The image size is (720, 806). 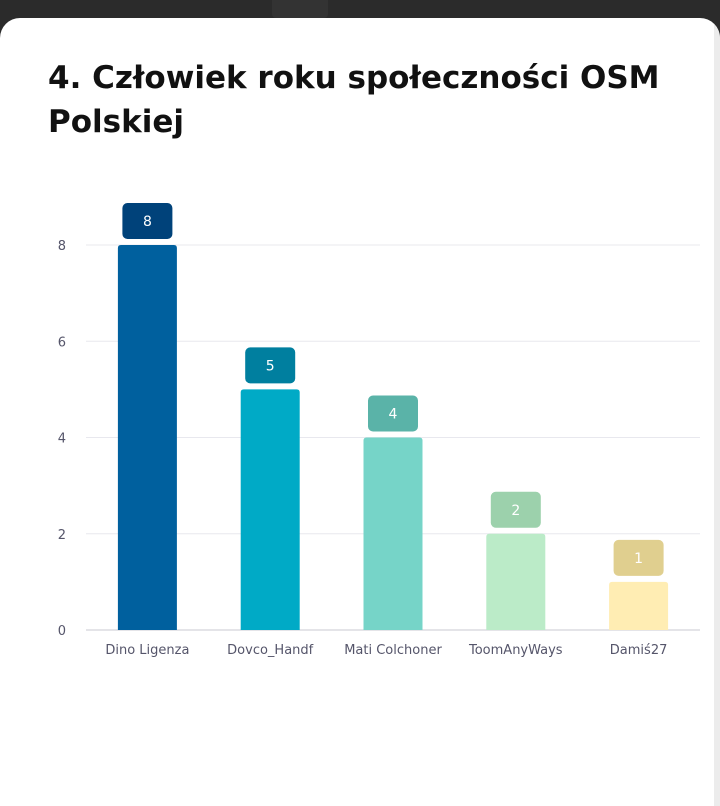 What do you see at coordinates (360, 9) in the screenshot?
I see `window-top-bar` at bounding box center [360, 9].